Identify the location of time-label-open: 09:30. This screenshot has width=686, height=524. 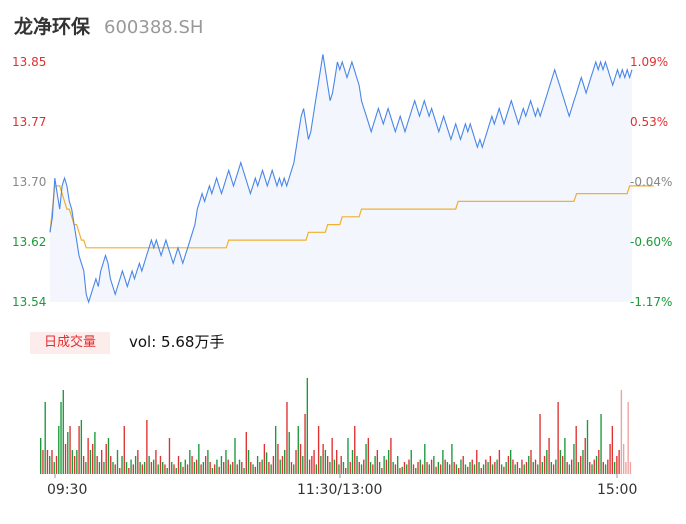
(67, 490).